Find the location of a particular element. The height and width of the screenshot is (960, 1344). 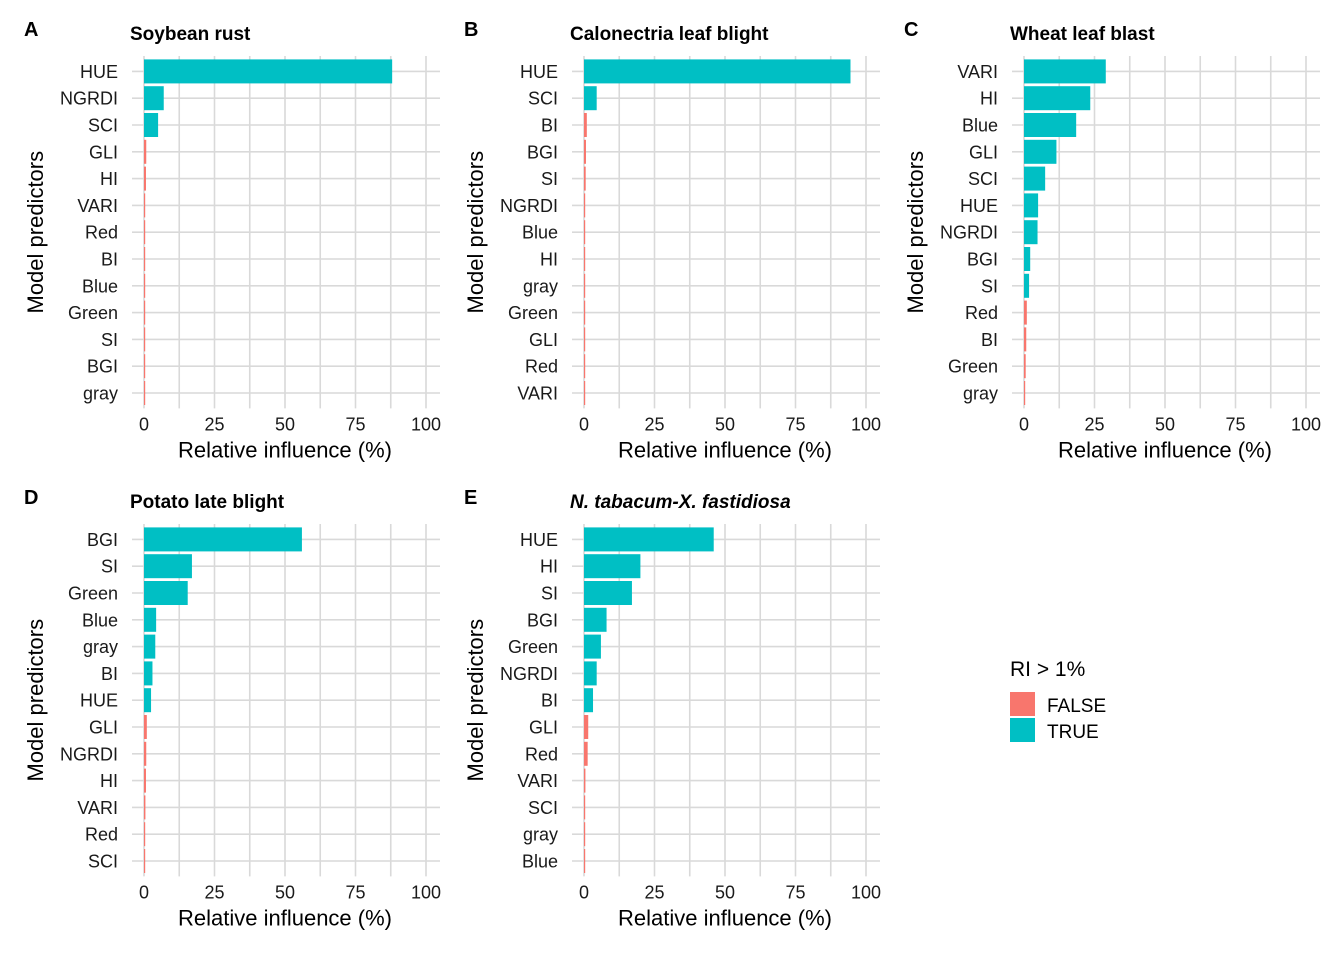

y-tick-label: Green is located at coordinates (93, 594).